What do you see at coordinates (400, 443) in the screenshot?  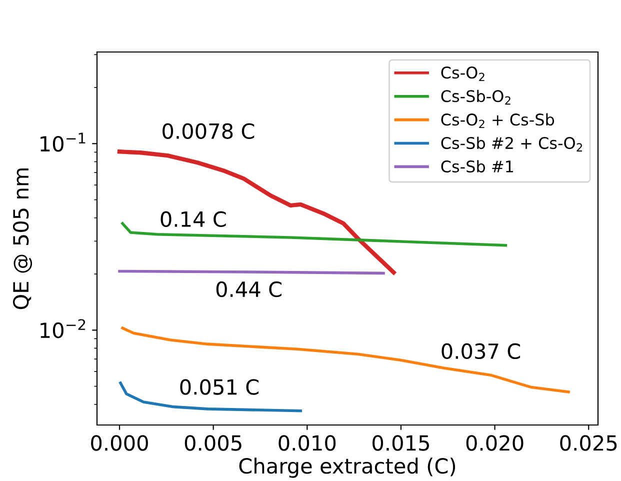 I see `x-tick-label: 0.015` at bounding box center [400, 443].